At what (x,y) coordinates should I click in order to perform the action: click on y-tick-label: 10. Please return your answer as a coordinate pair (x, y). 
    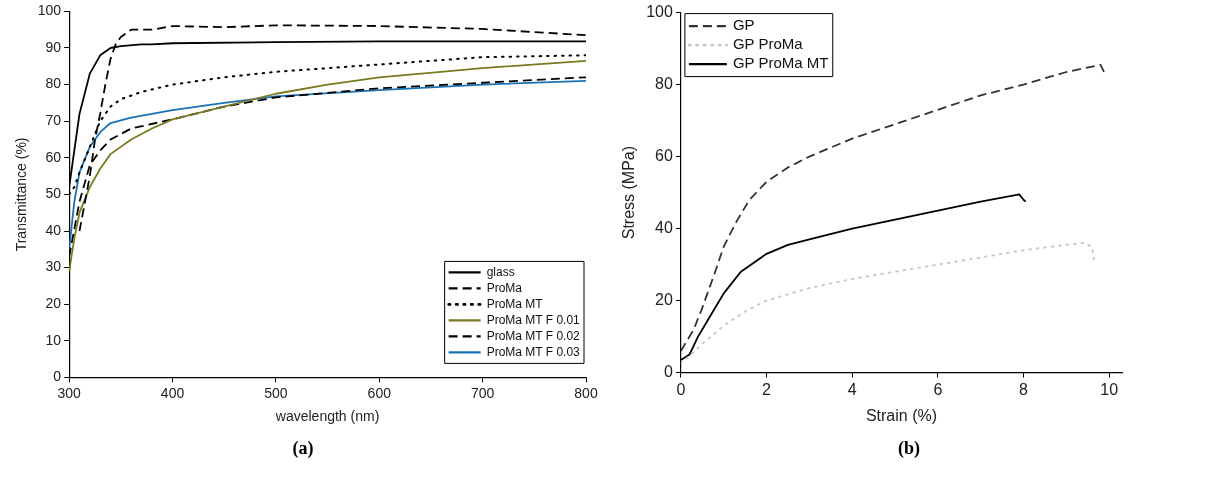
    Looking at the image, I should click on (53, 339).